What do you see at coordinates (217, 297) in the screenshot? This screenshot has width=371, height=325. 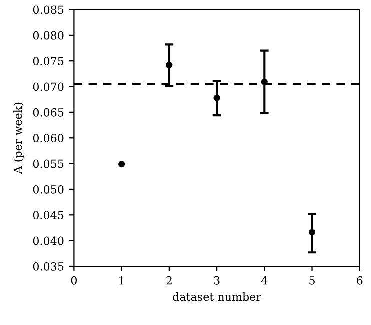 I see `x-axis-title: dataset number` at bounding box center [217, 297].